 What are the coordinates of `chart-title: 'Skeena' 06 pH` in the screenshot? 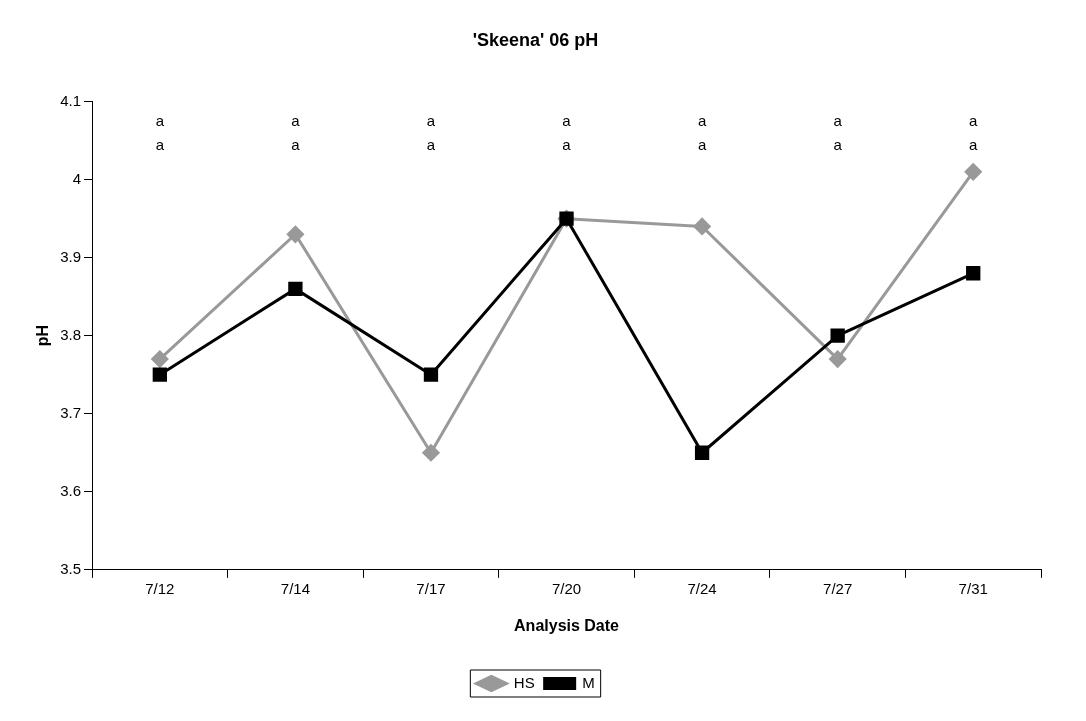 It's located at (535, 39).